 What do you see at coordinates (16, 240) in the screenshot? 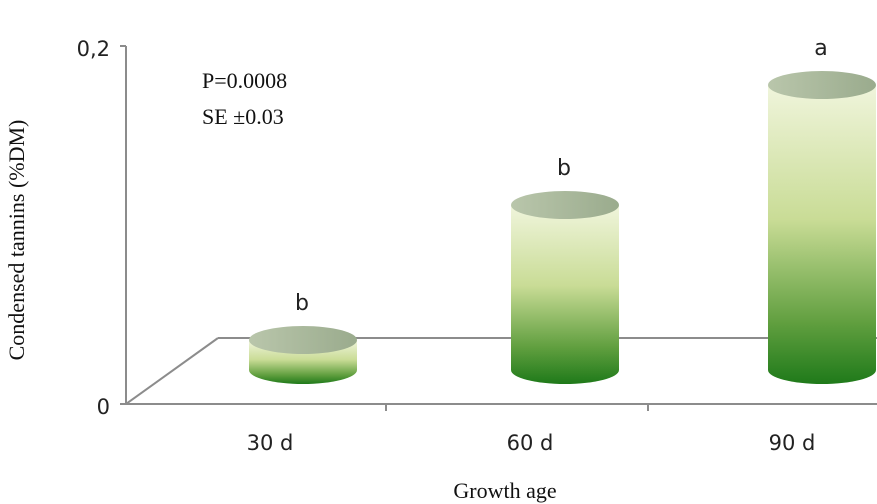
I see `y-axis-title: Condensed tannins (%DM)` at bounding box center [16, 240].